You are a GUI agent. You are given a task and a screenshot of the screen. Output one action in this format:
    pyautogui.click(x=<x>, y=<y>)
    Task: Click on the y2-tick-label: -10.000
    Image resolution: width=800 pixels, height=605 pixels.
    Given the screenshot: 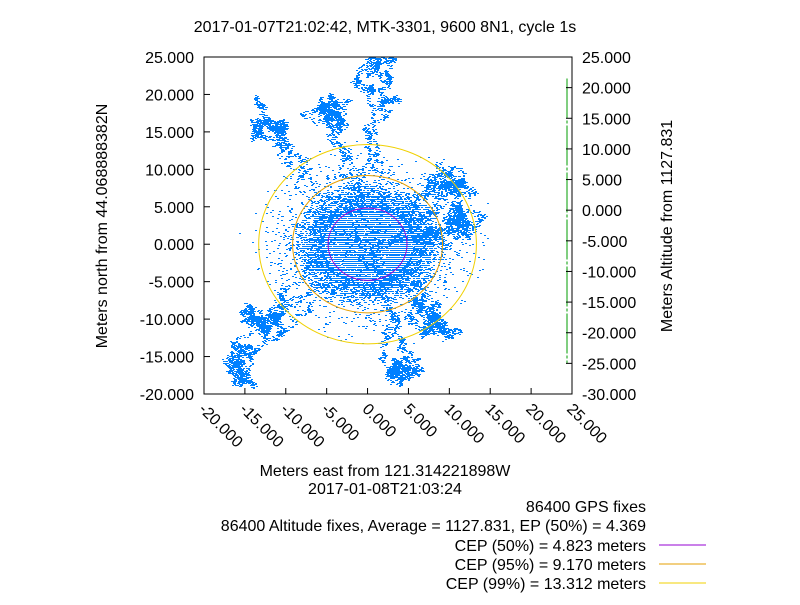 What is the action you would take?
    pyautogui.click(x=609, y=272)
    